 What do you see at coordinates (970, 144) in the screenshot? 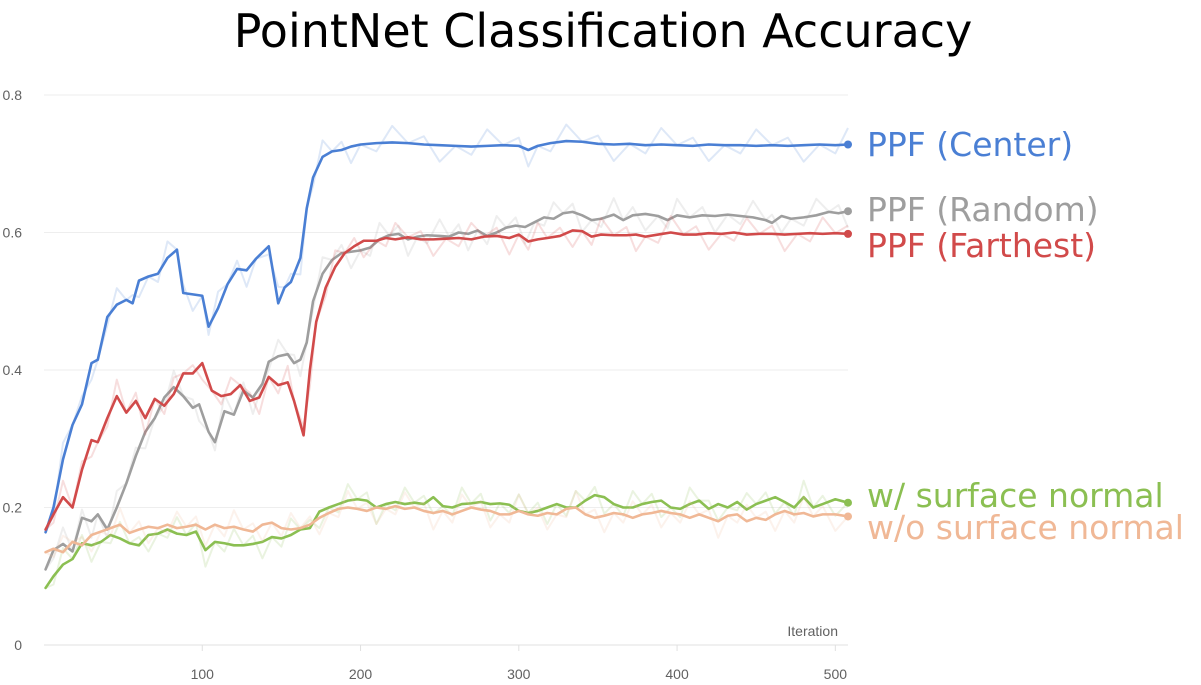
I see `legend-label-ppf-center: PPF (Center)` at bounding box center [970, 144].